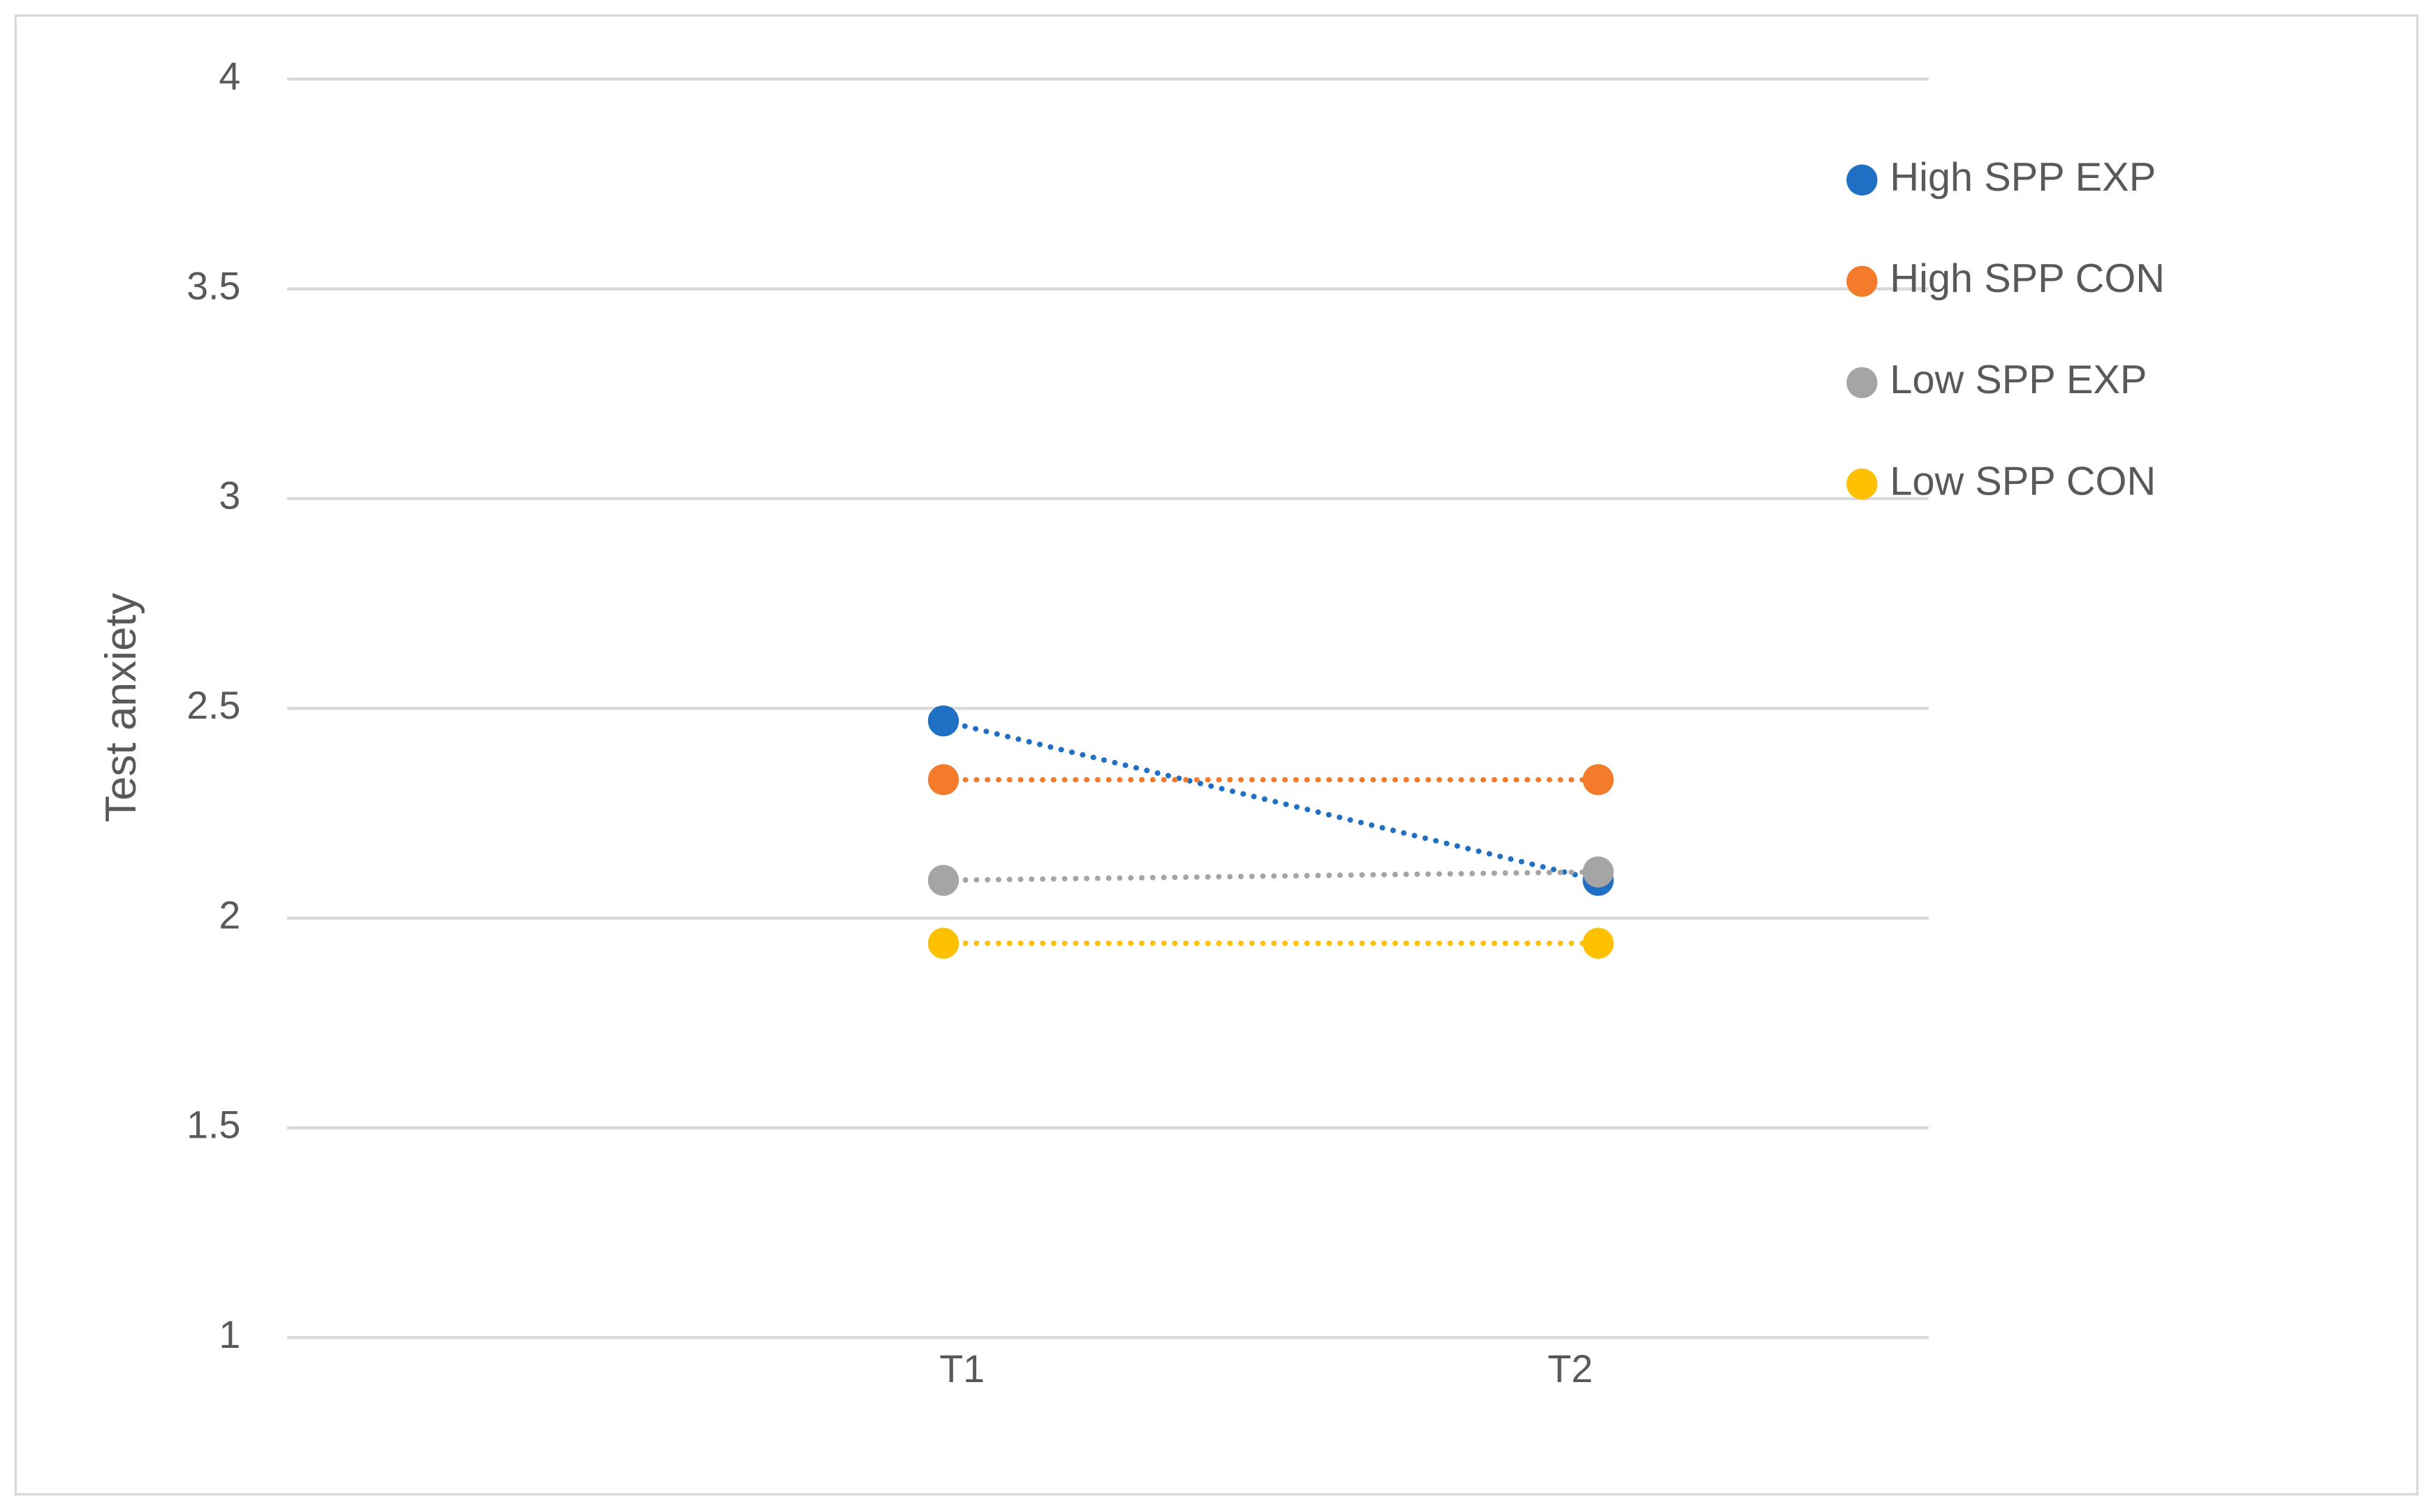 This screenshot has height=1512, width=2433. What do you see at coordinates (230, 1334) in the screenshot?
I see `y-tick-label: 1` at bounding box center [230, 1334].